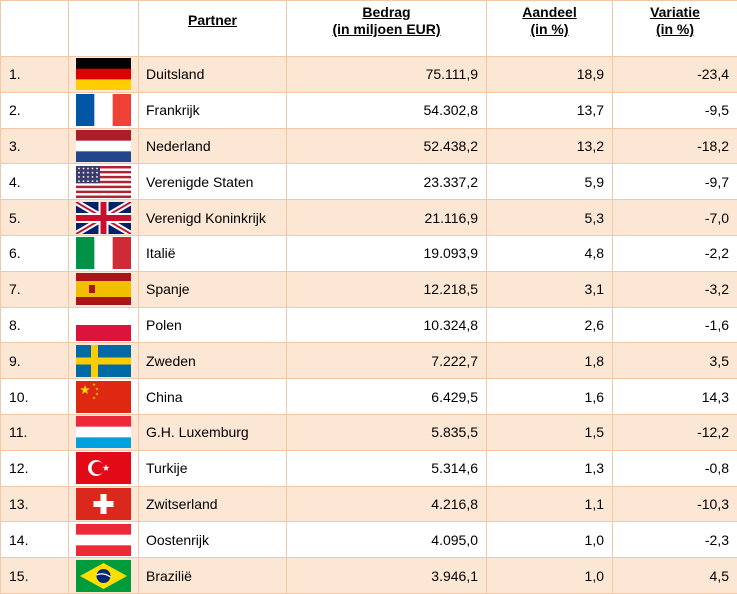  Describe the element at coordinates (387, 397) in the screenshot. I see `amount-cell: 6.429,5` at that location.